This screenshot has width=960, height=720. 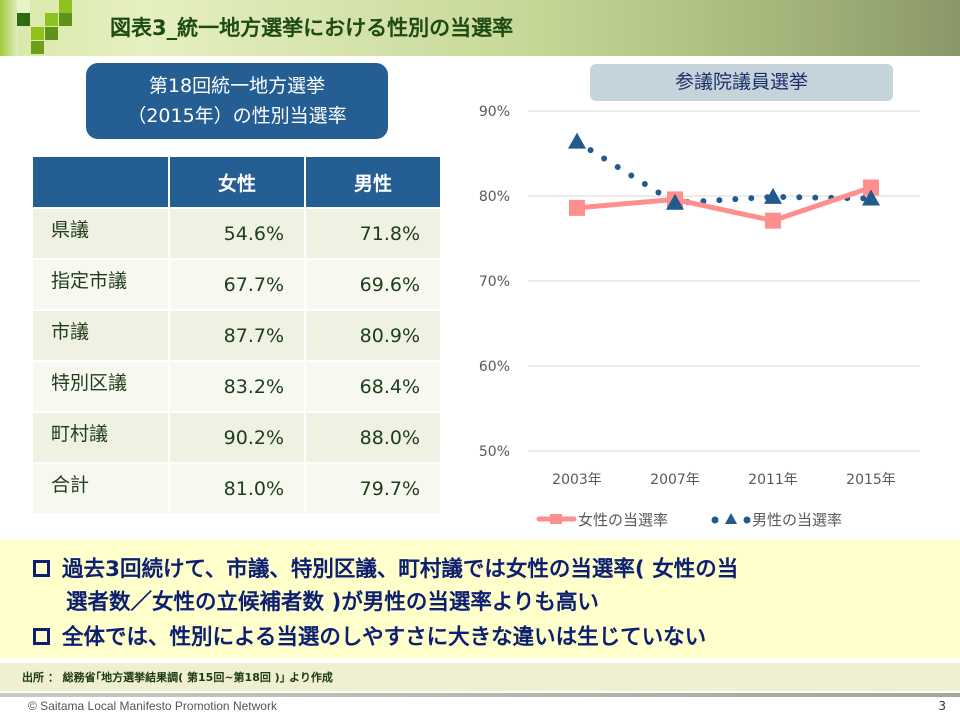 What do you see at coordinates (494, 112) in the screenshot?
I see `y-tick-label: 90%` at bounding box center [494, 112].